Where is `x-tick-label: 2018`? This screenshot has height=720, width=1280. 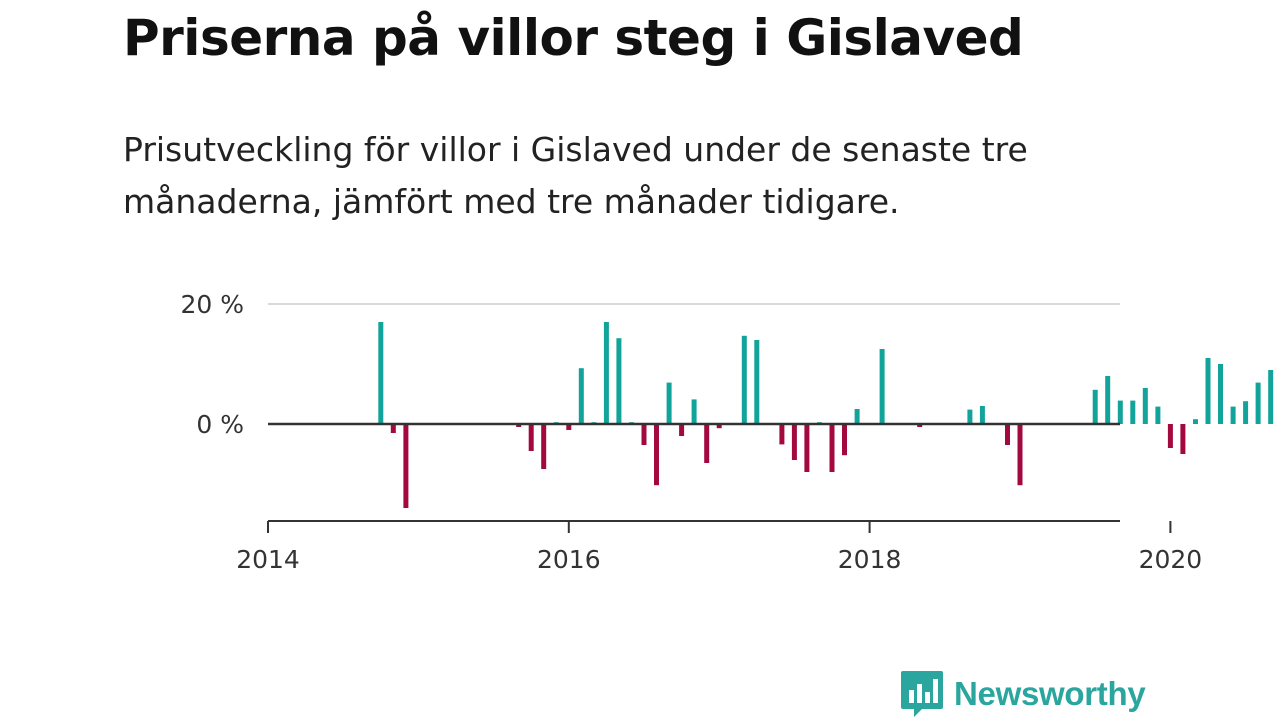 x-tick-label: 2018 is located at coordinates (870, 559).